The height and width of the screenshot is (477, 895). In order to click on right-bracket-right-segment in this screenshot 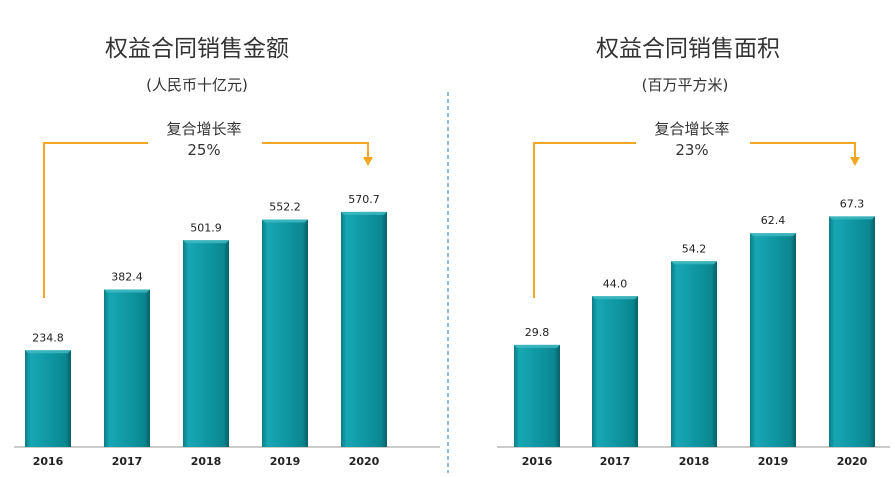, I will do `click(803, 150)`.